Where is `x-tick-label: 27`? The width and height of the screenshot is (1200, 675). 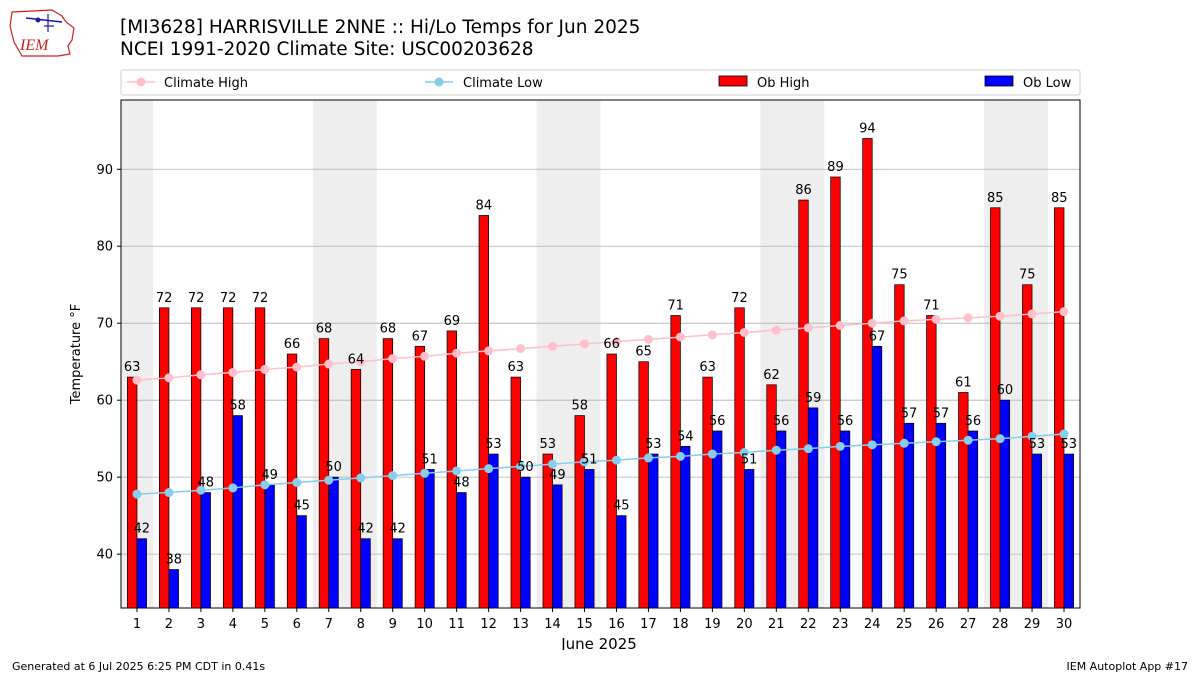
x-tick-label: 27 is located at coordinates (968, 624).